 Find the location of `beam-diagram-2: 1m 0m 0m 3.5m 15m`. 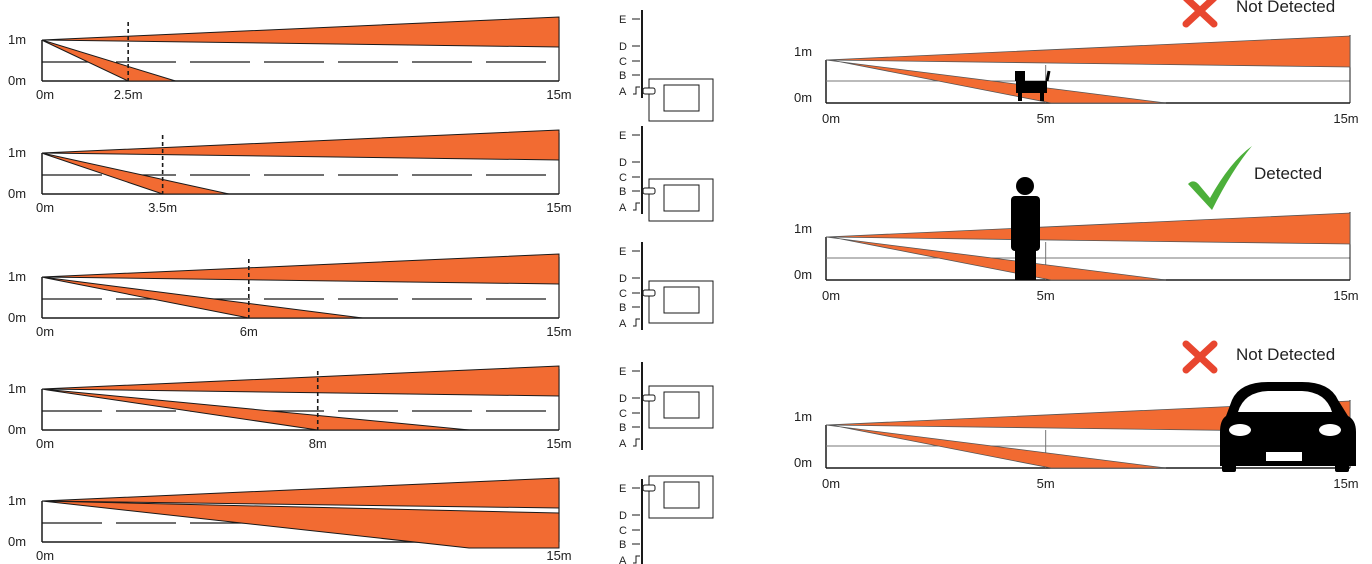

beam-diagram-2: 1m 0m 0m 3.5m 15m is located at coordinates (290, 172).